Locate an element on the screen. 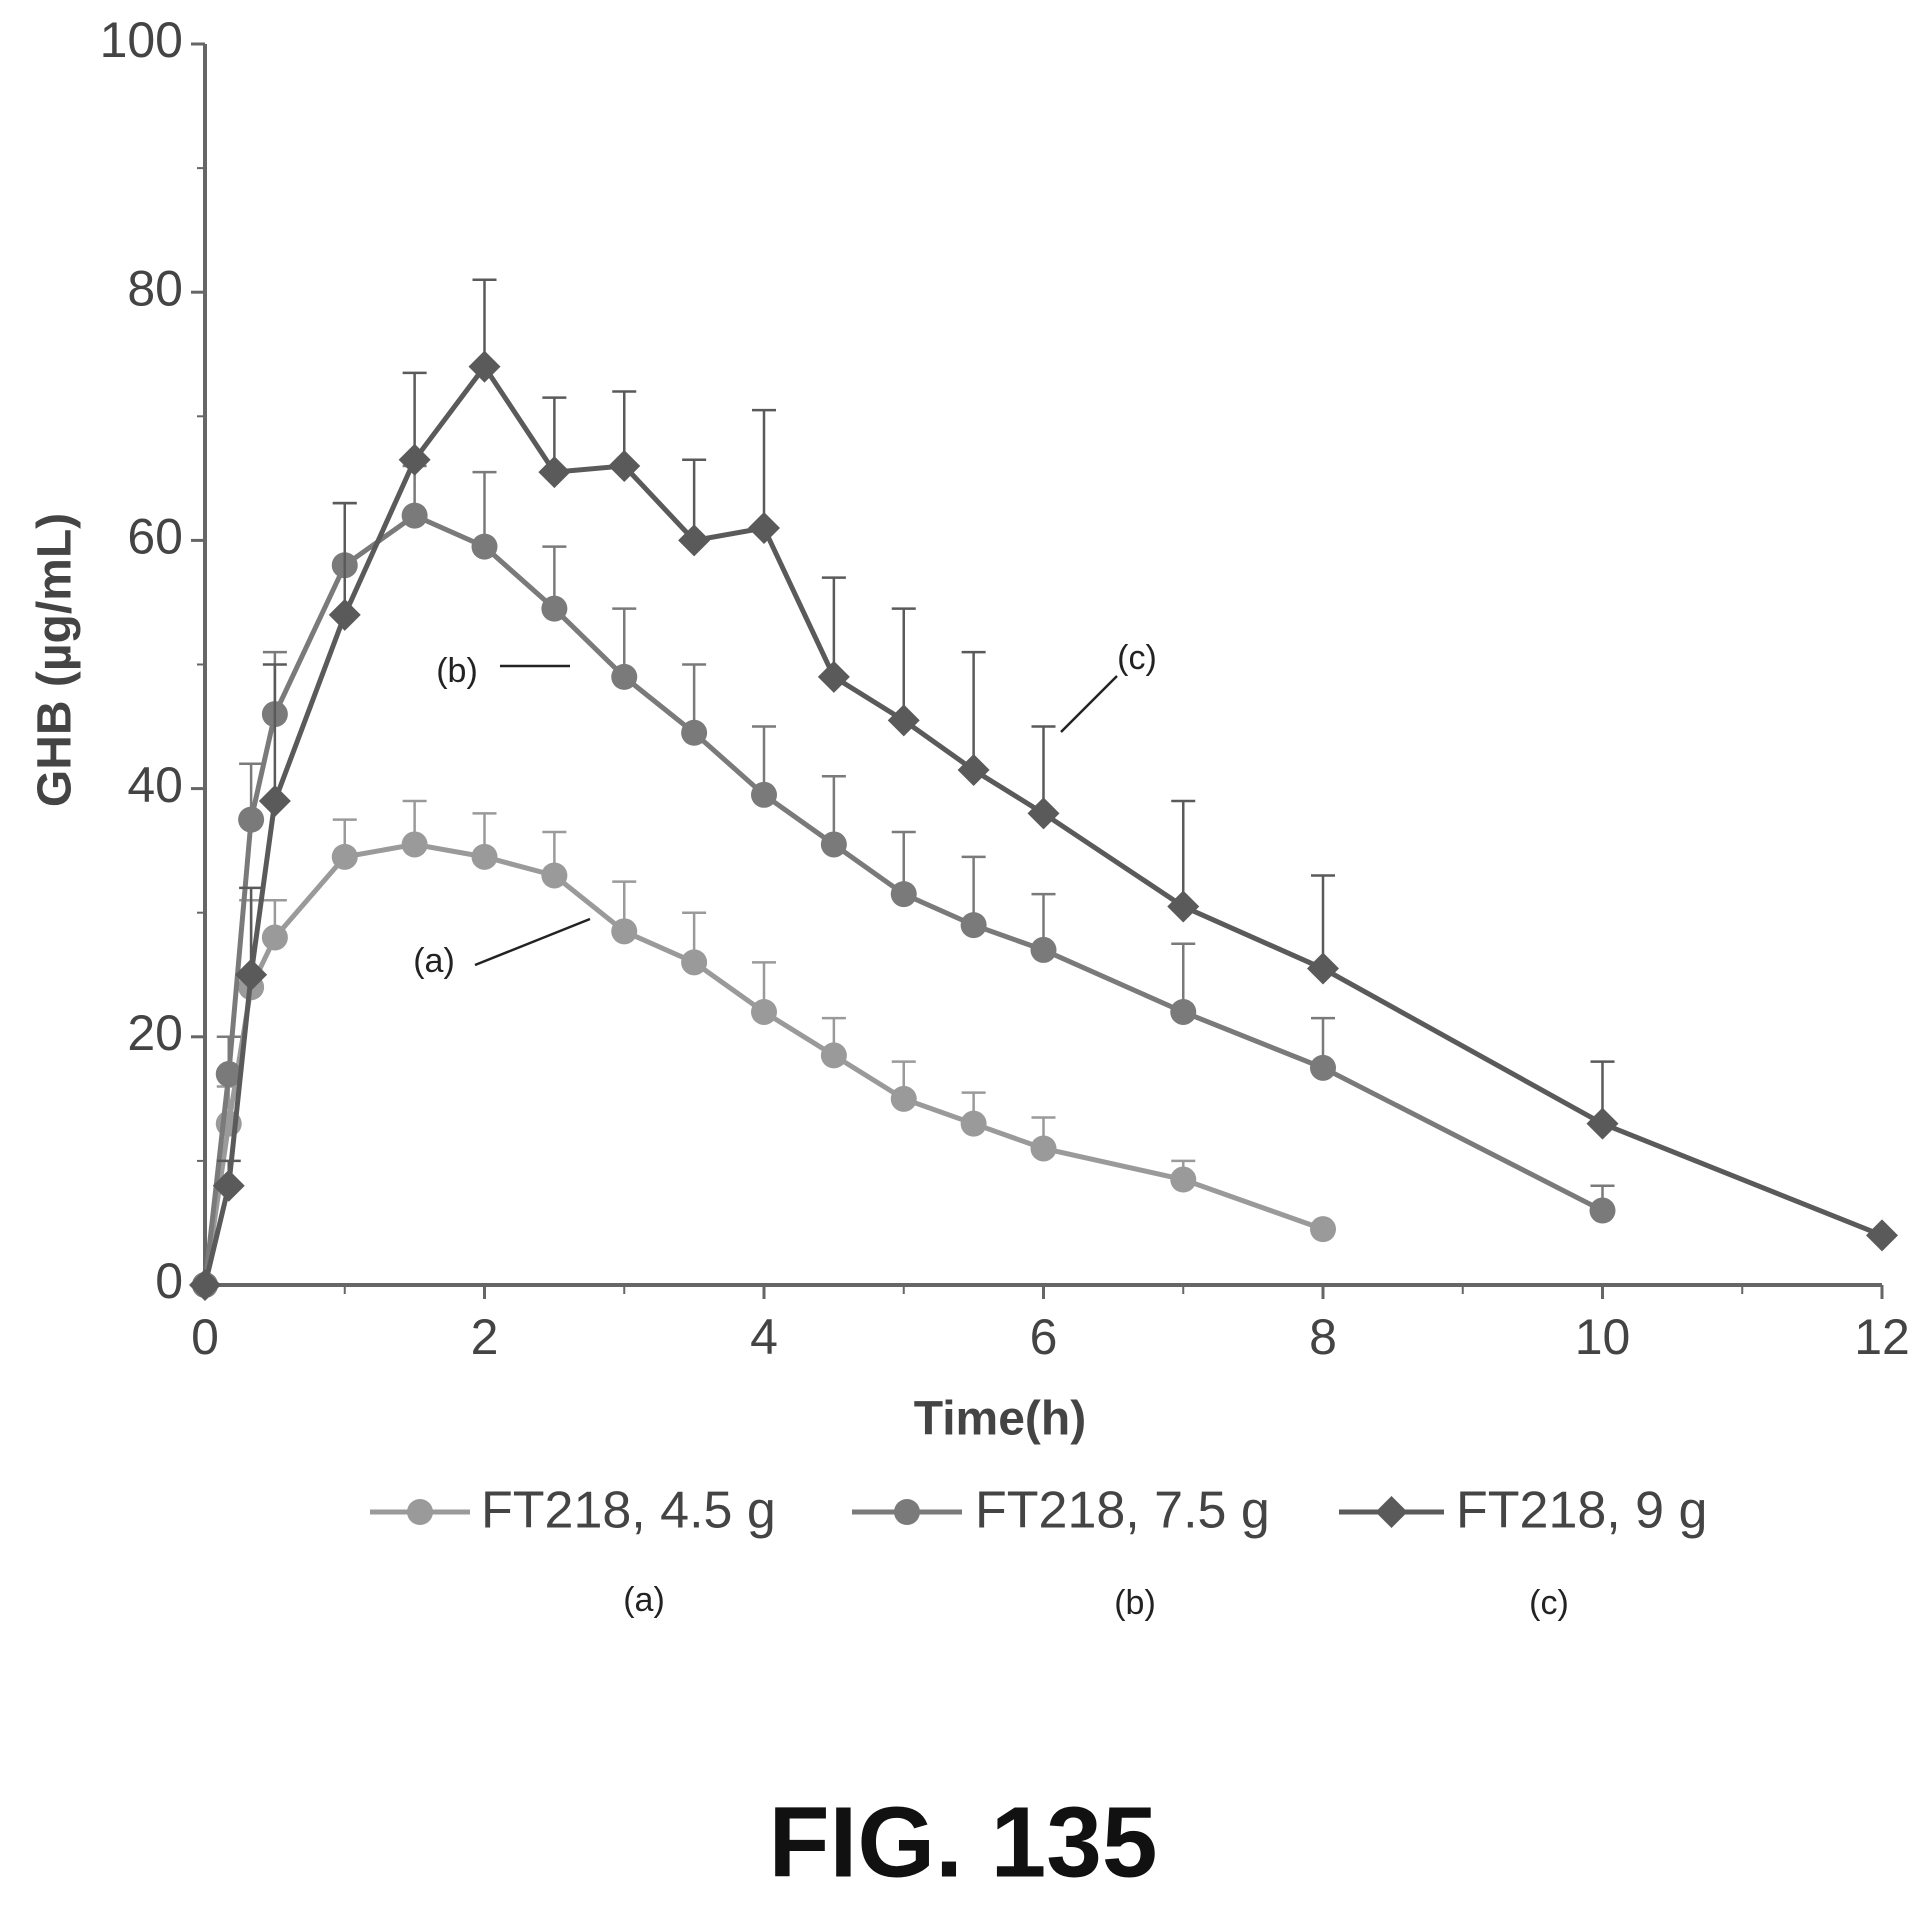 The height and width of the screenshot is (1918, 1919). x-tick-label: 0 is located at coordinates (205, 1337).